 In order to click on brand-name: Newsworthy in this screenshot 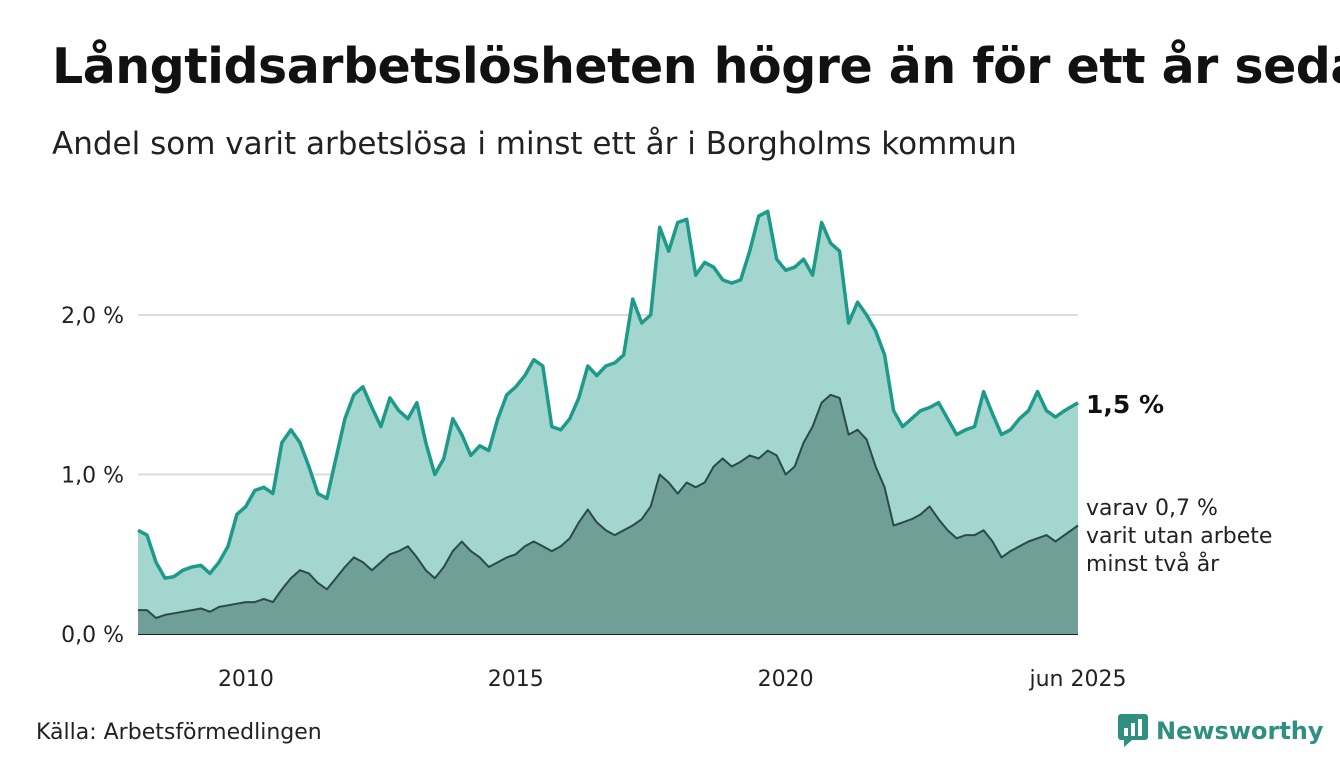, I will do `click(1240, 731)`.